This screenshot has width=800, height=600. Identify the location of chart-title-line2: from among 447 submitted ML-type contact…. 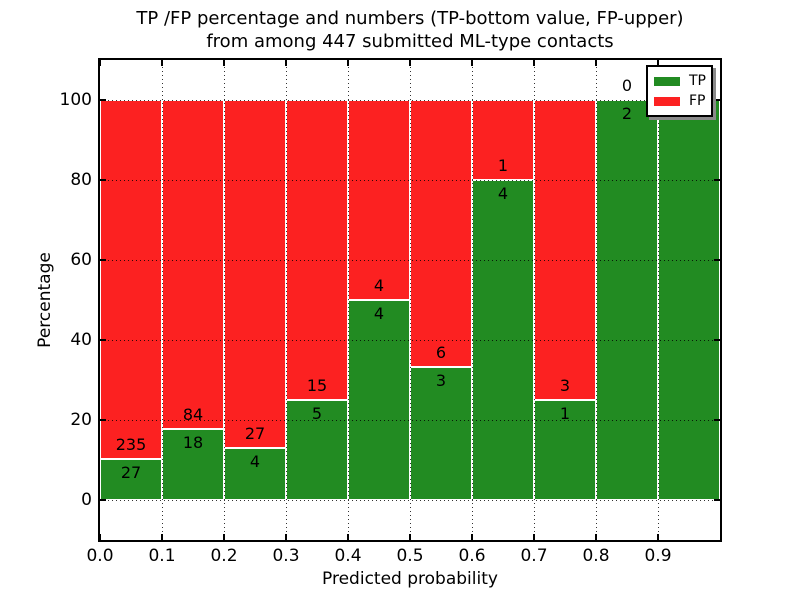
(410, 41).